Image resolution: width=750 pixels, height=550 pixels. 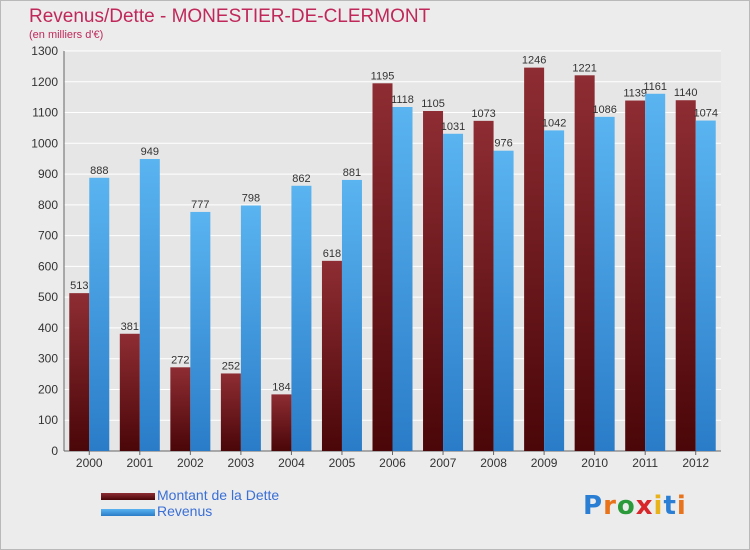 I want to click on y-tick-label: 100, so click(x=48, y=420).